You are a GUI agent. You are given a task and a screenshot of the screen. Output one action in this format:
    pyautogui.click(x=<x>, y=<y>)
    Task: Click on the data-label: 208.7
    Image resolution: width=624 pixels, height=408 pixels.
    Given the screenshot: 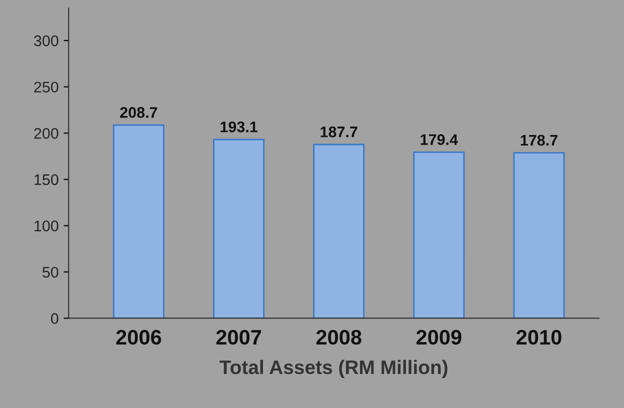 What is the action you would take?
    pyautogui.click(x=139, y=112)
    